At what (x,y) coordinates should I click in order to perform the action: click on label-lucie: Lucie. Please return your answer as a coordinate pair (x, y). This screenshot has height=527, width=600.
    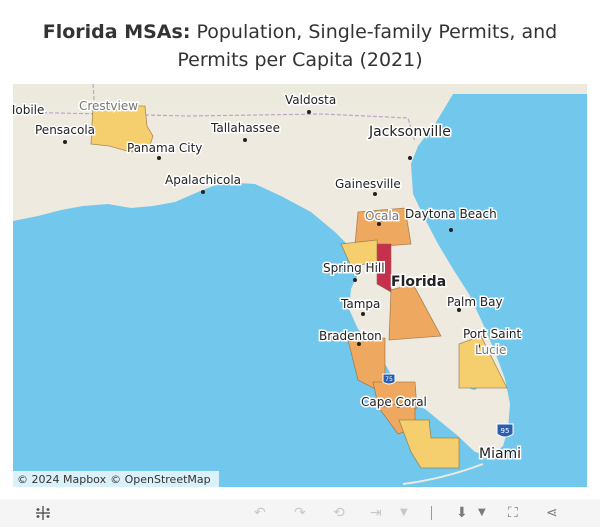
    Looking at the image, I should click on (490, 350).